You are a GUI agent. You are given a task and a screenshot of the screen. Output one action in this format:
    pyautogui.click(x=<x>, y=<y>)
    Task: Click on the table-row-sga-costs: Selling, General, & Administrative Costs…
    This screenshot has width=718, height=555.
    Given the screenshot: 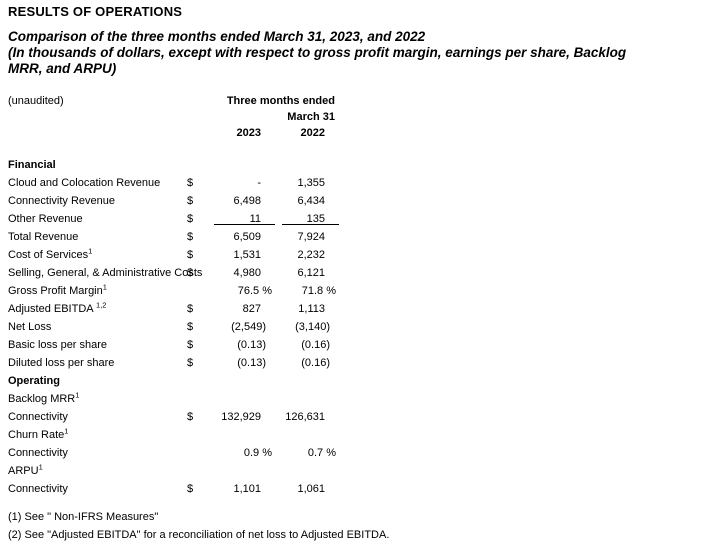 What is the action you would take?
    pyautogui.click(x=359, y=273)
    